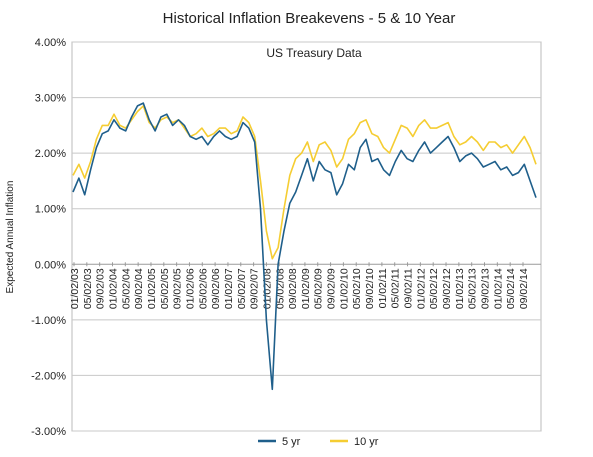  Describe the element at coordinates (357, 288) in the screenshot. I see `x-tick-label: 05/02/10` at that location.